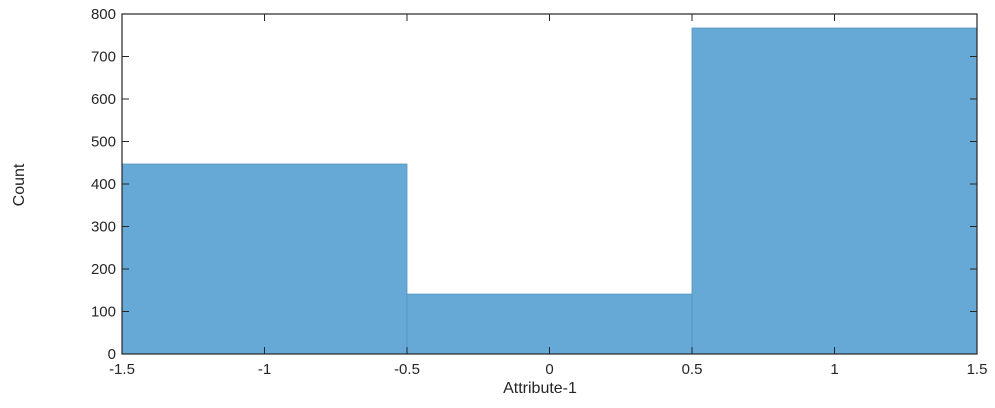 The width and height of the screenshot is (995, 408). Describe the element at coordinates (103, 142) in the screenshot. I see `y-tick-label: 500` at that location.